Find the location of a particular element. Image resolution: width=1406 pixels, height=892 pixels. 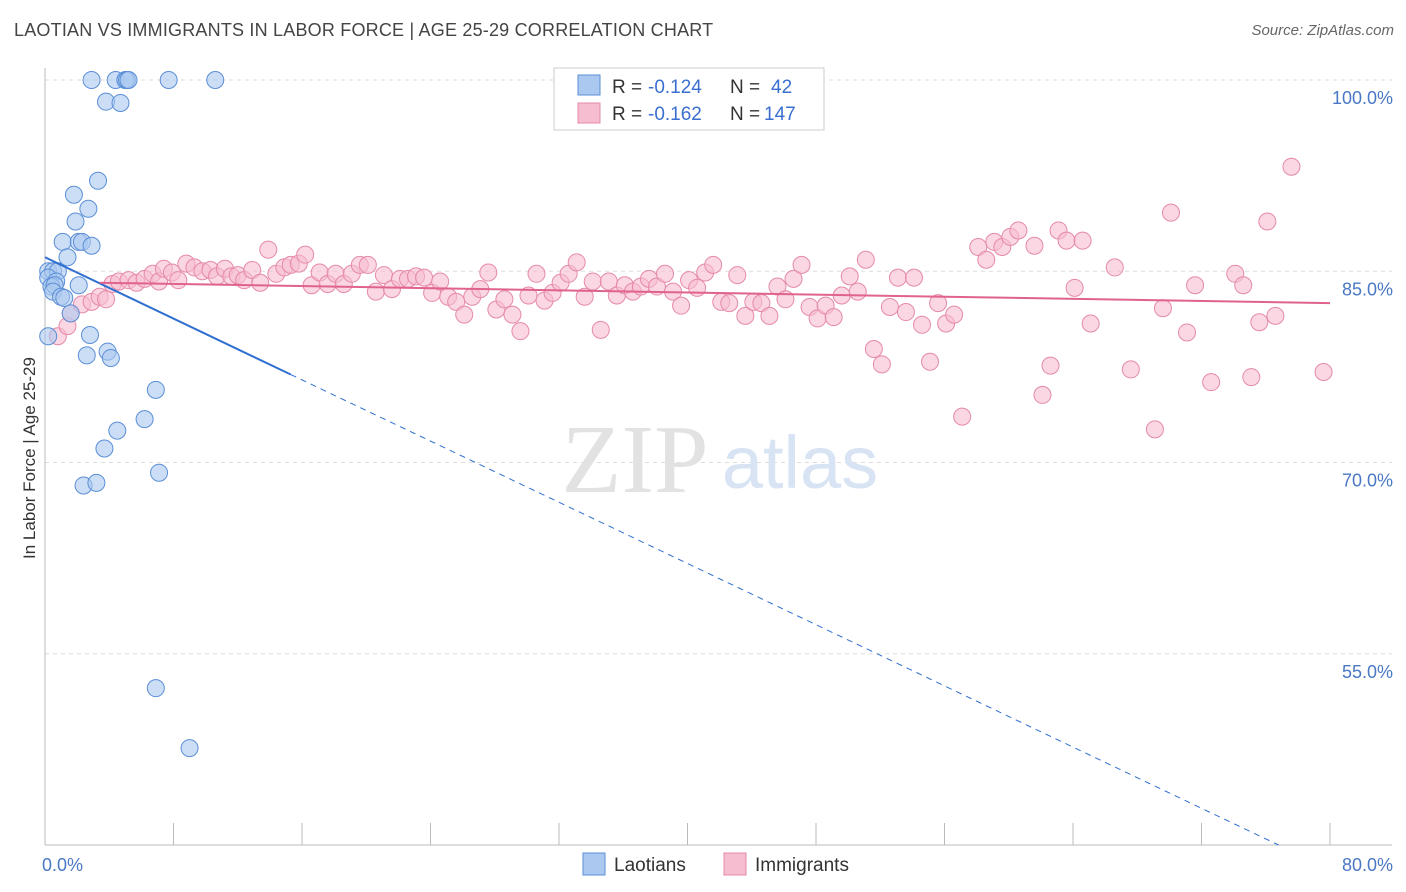

legend-swatch-immigrants is located at coordinates (589, 113).